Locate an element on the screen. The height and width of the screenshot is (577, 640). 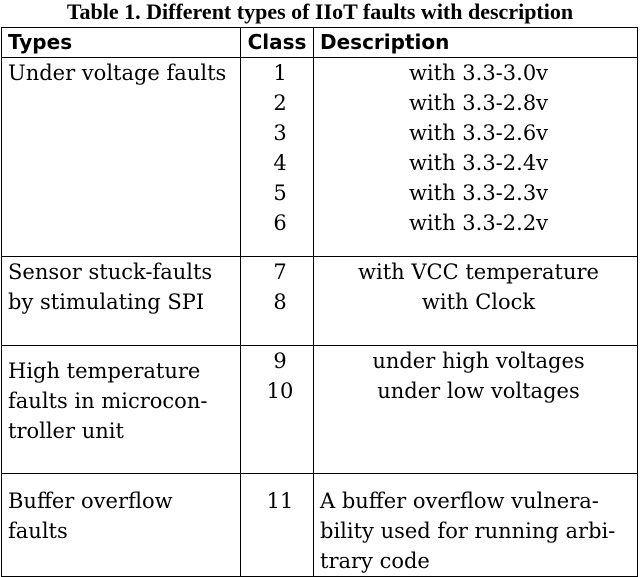
class-cell: 7 8 is located at coordinates (277, 301).